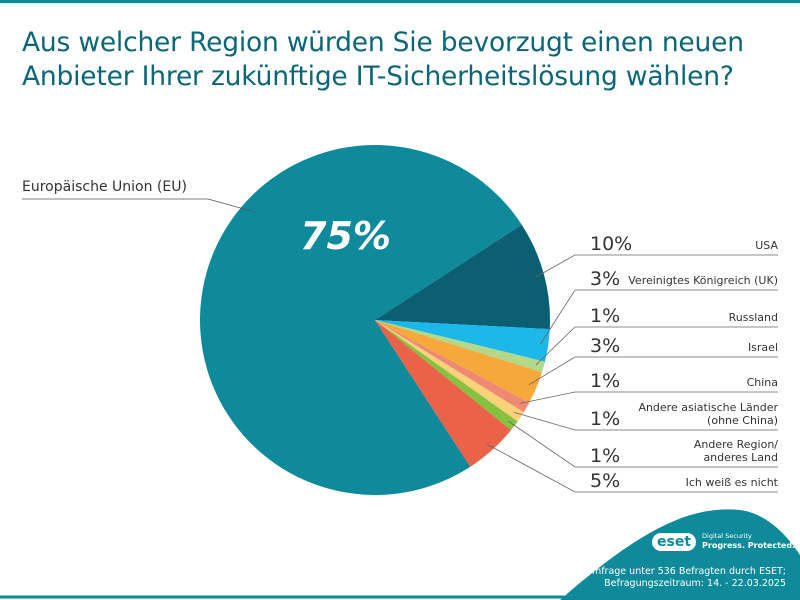 This screenshot has width=800, height=600. What do you see at coordinates (727, 536) in the screenshot?
I see `tagline-1: Digital Security` at bounding box center [727, 536].